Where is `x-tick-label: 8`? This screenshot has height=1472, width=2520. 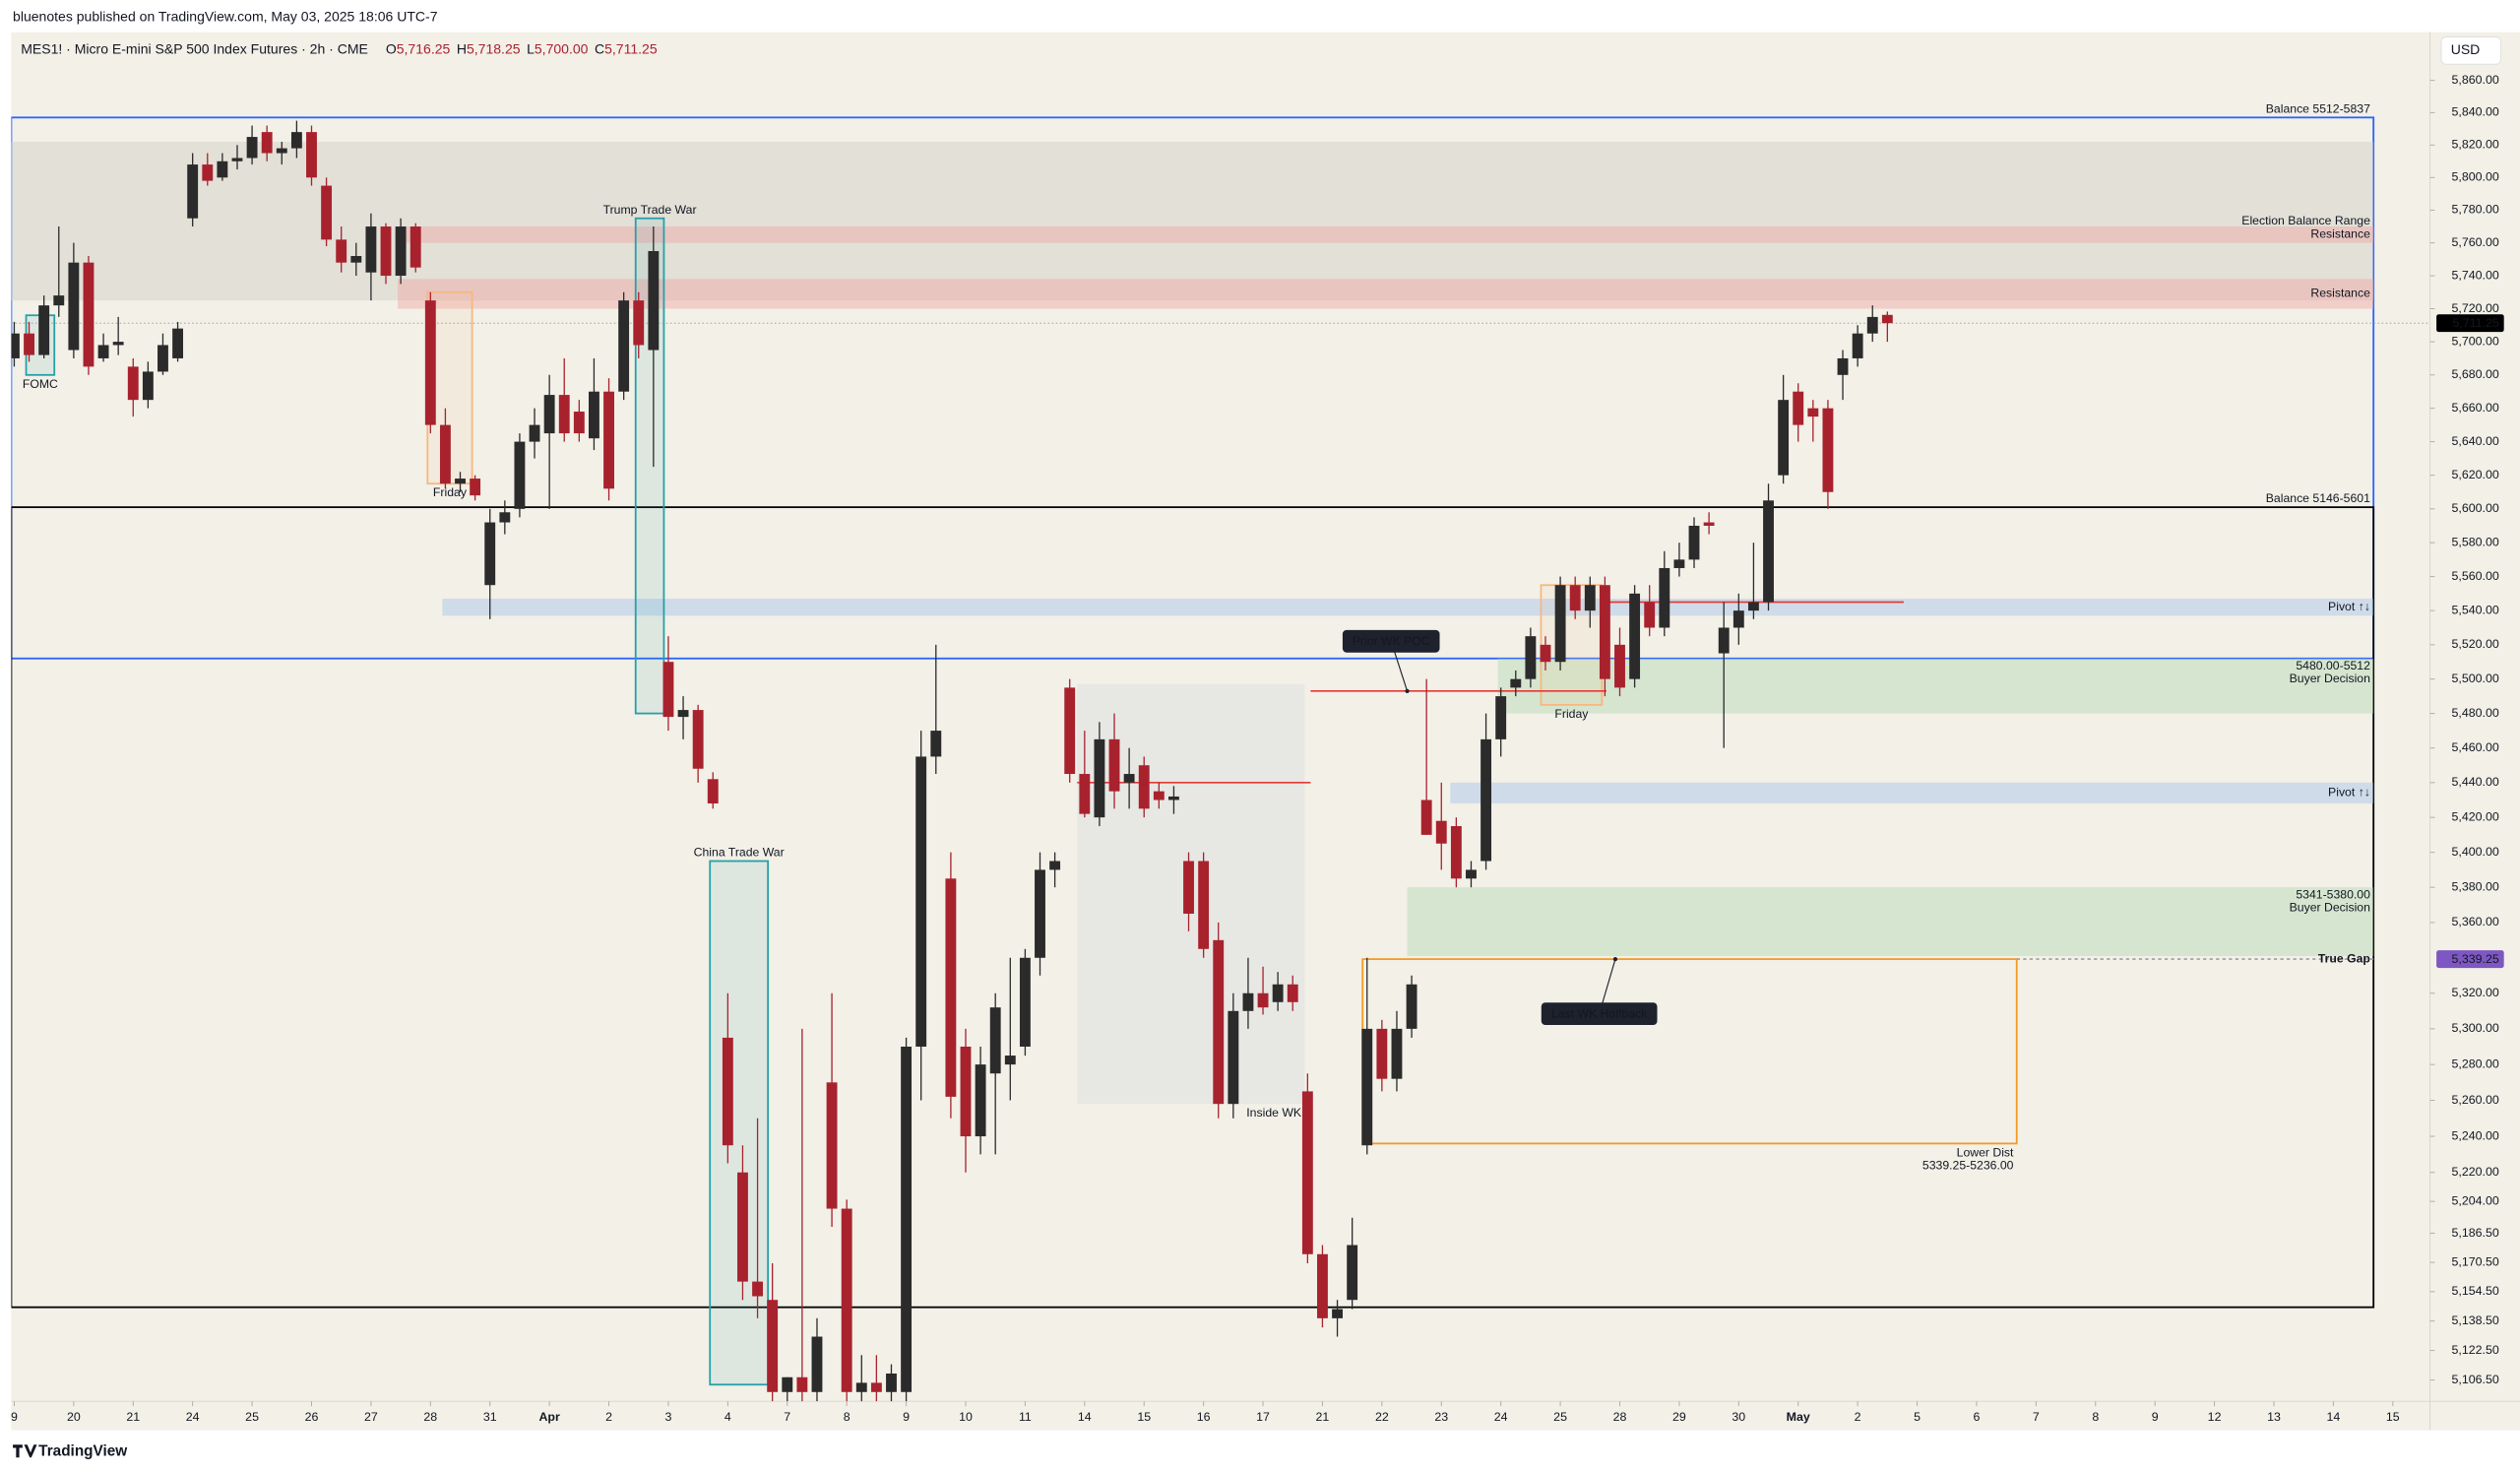
x-tick-label: 8 is located at coordinates (847, 1417).